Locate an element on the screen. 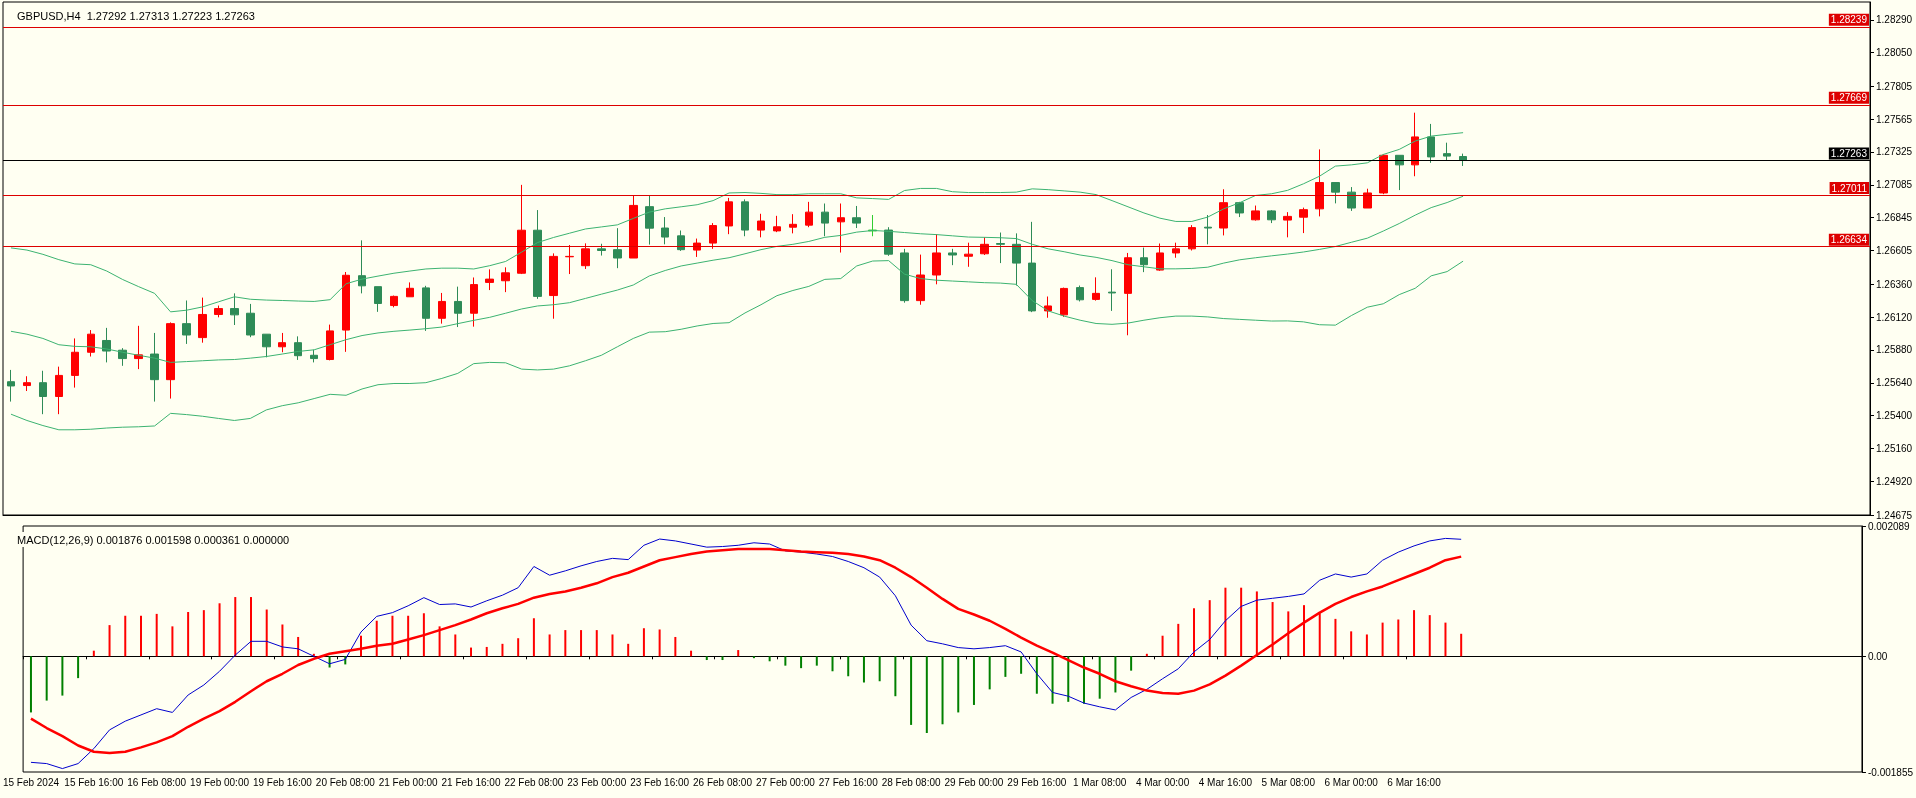 Image resolution: width=1916 pixels, height=798 pixels. x-tick-label: 21 Feb 00:00 is located at coordinates (408, 782).